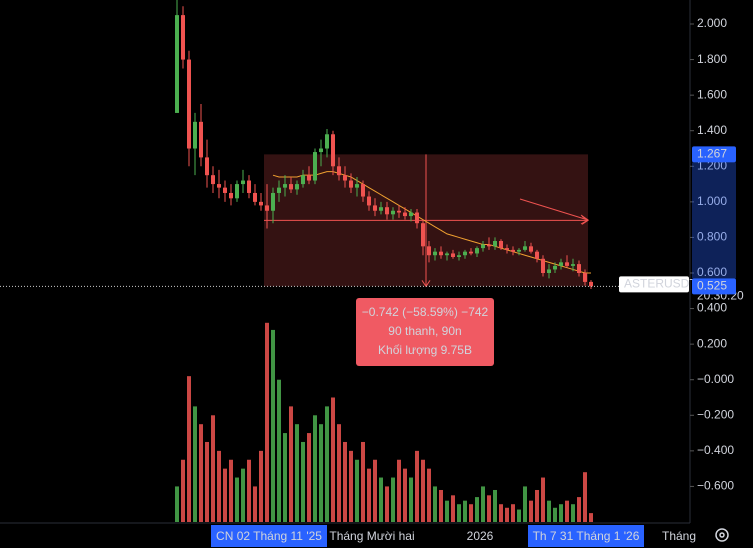  I want to click on price-tag-bg, so click(714, 286).